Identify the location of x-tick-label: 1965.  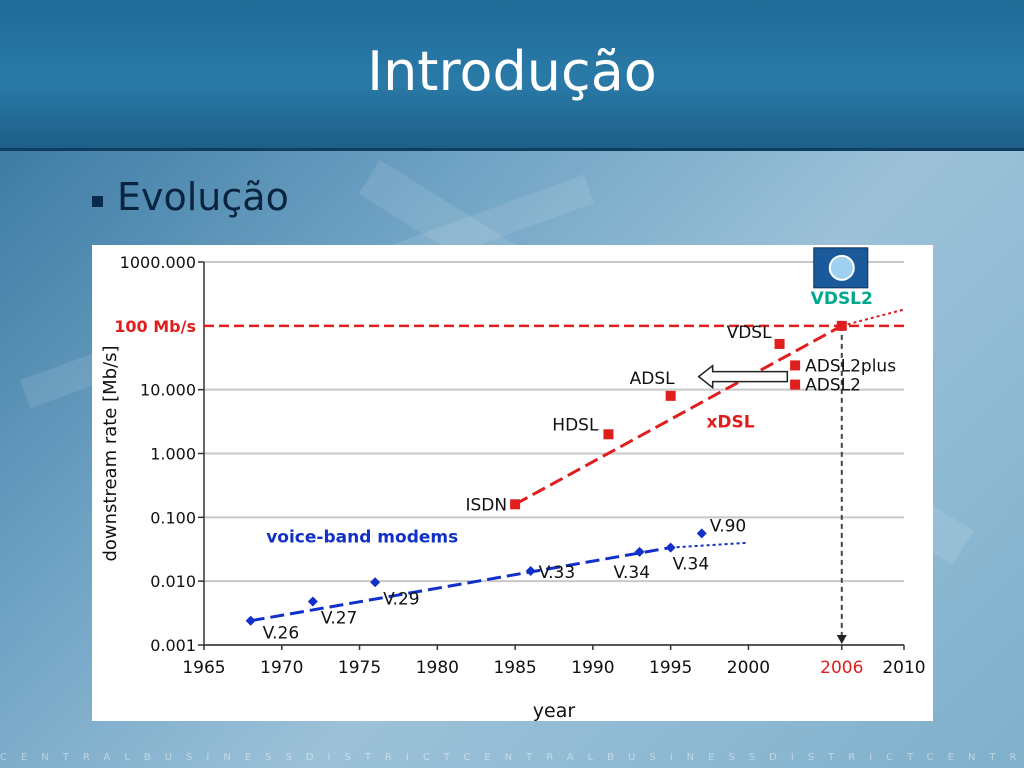
(203, 668).